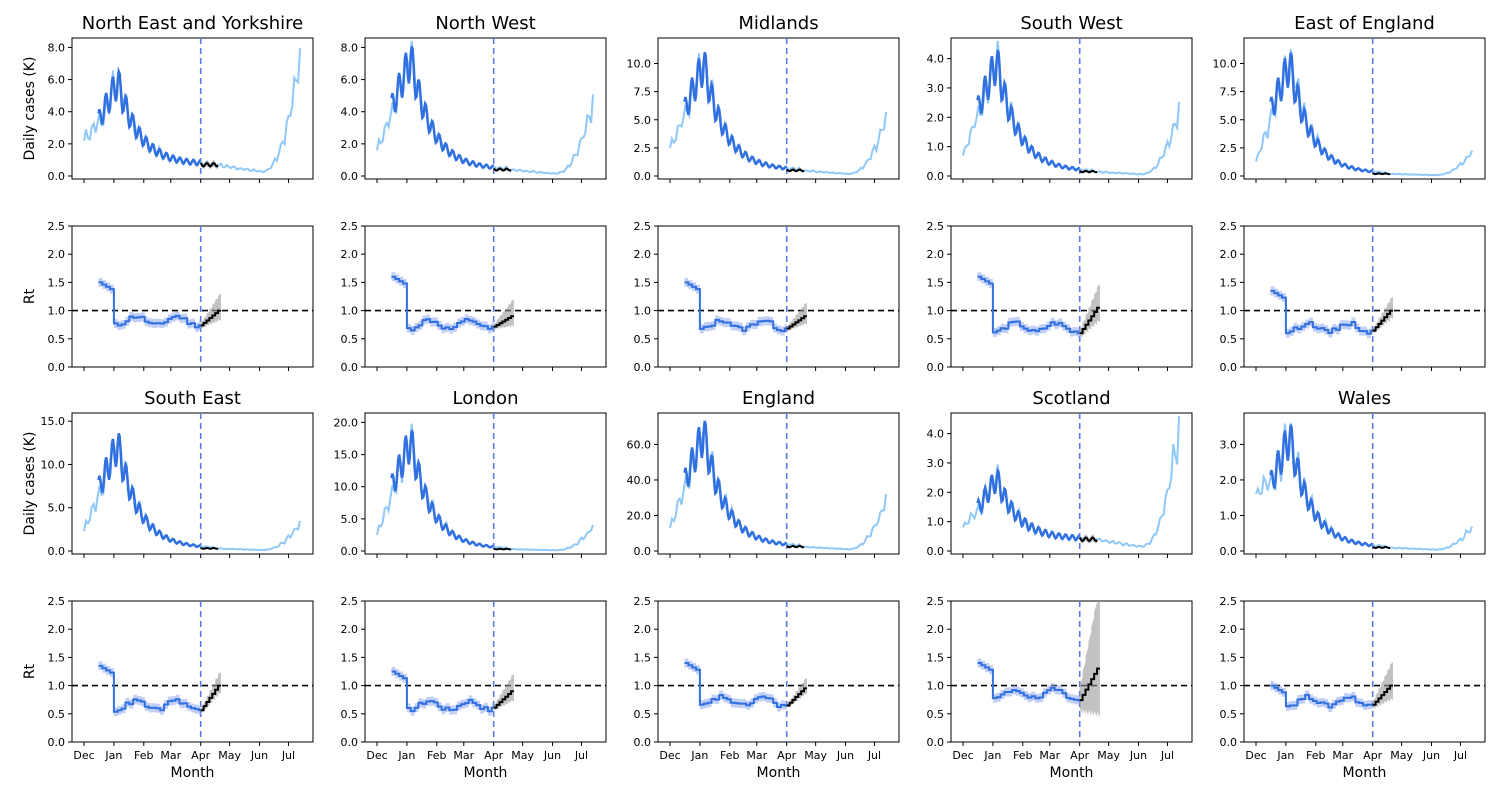  Describe the element at coordinates (1225, 64) in the screenshot. I see `y-tick-label: 10.0` at that location.